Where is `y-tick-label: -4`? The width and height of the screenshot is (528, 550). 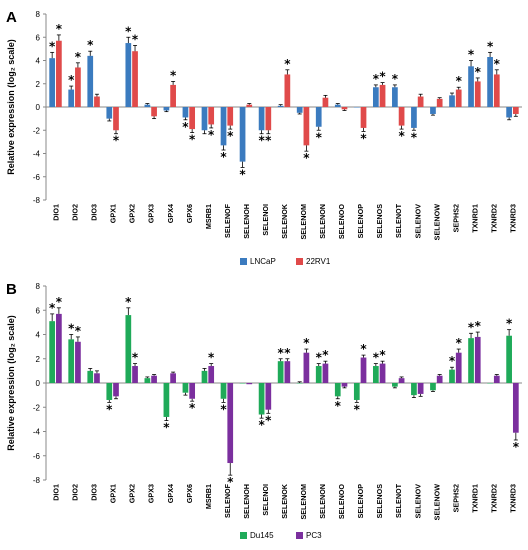 y-tick-label: -4 is located at coordinates (37, 432).